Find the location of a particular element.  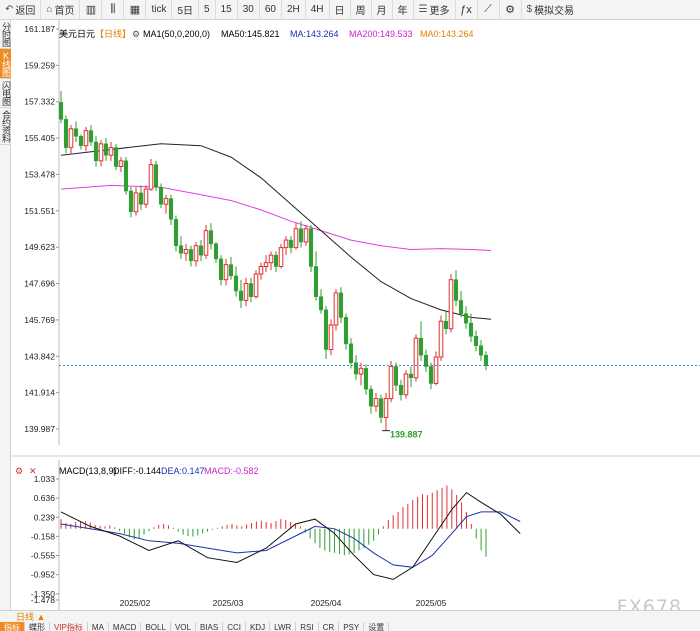

indicator-tab-indicator: 指标 is located at coordinates (12, 626).